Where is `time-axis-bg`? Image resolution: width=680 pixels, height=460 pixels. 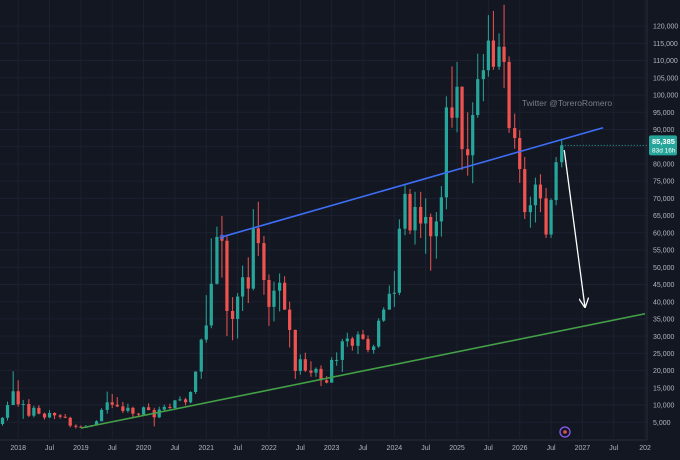 time-axis-bg is located at coordinates (340, 447).